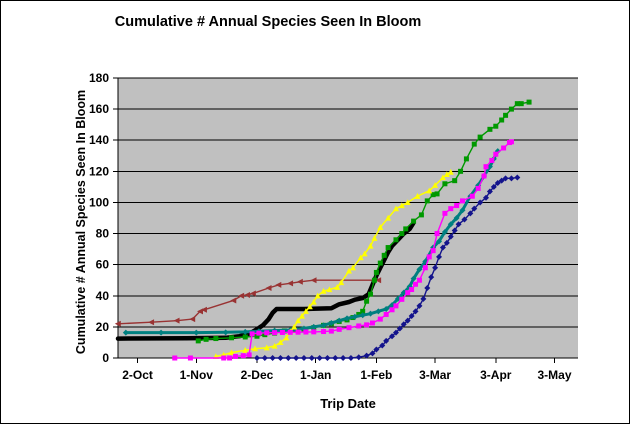 The height and width of the screenshot is (424, 630). Describe the element at coordinates (99, 109) in the screenshot. I see `y-tick-label: 160` at that location.